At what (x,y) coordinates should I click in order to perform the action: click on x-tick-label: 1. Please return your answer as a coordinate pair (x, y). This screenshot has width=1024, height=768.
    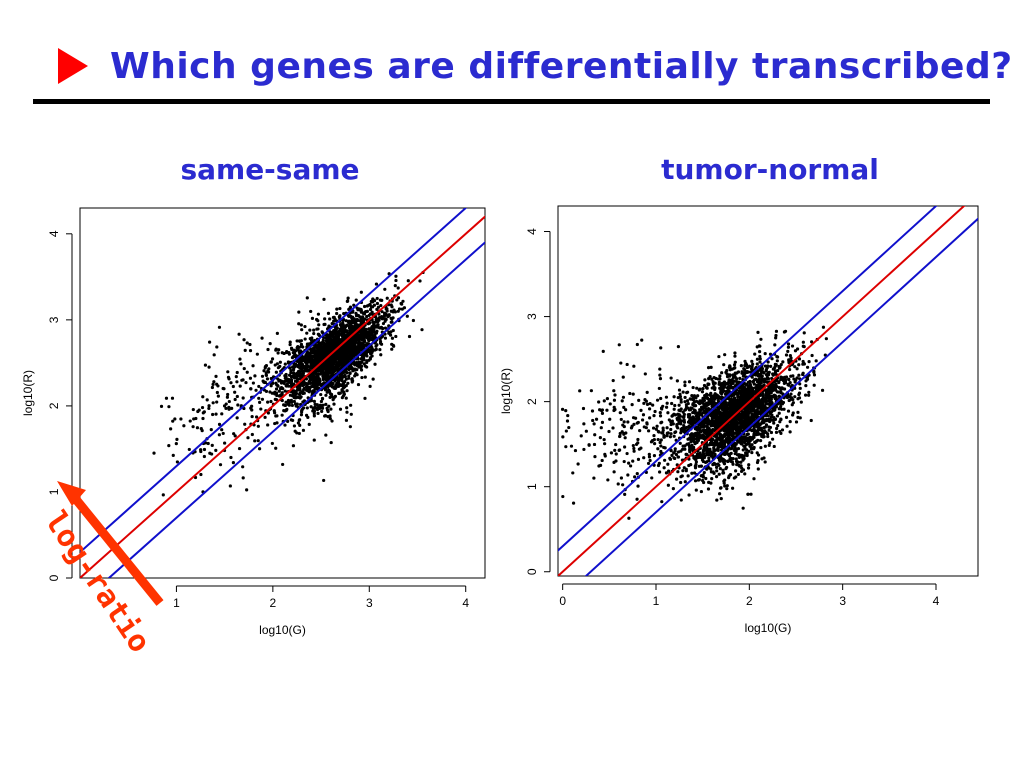
    Looking at the image, I should click on (176, 603).